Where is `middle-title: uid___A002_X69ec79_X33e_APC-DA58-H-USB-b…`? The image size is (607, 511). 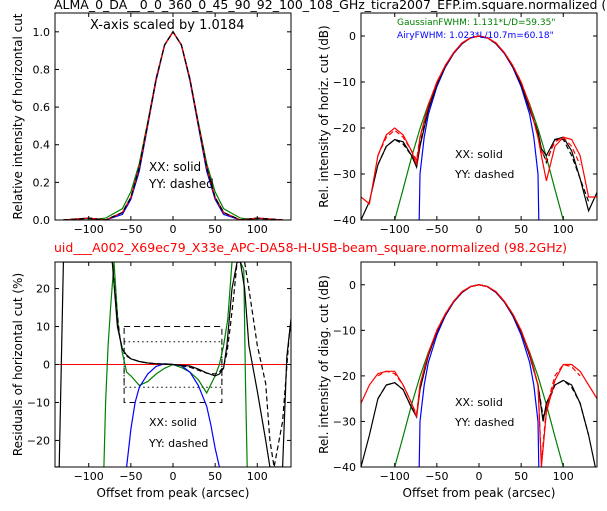 middle-title: uid___A002_X69ec79_X33e_APC-DA58-H-USB-b… is located at coordinates (310, 247).